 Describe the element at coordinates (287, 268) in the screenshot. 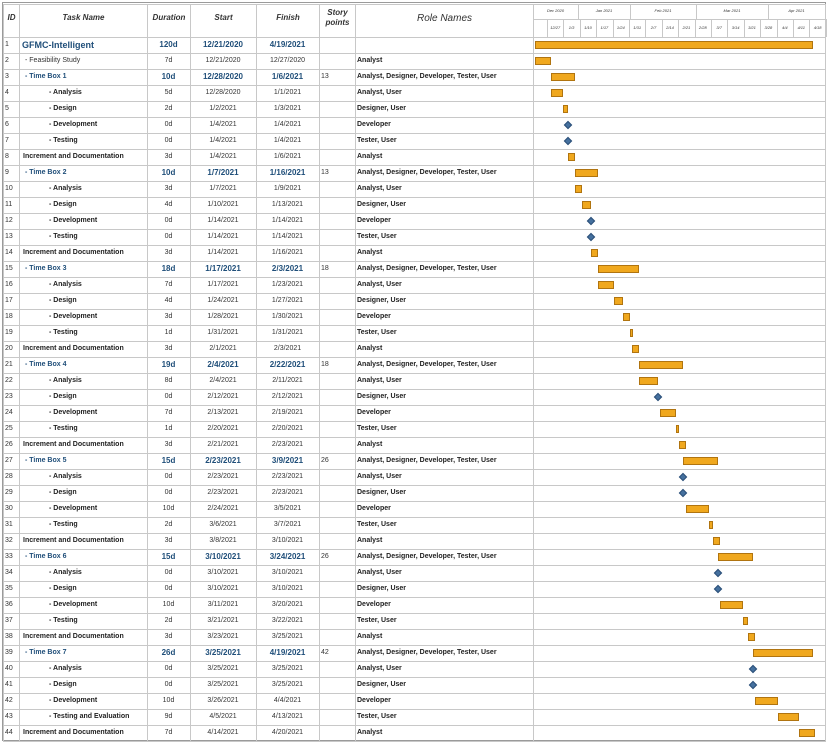

I see `finish-cell: 2/3/2021` at that location.